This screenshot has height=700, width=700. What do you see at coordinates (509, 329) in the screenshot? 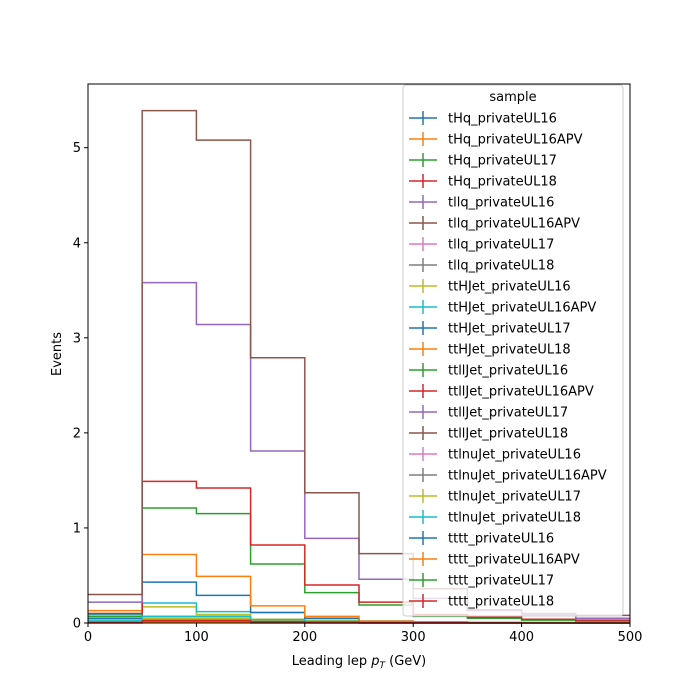
I see `legend-label: ttHJet_privateUL17` at bounding box center [509, 329].